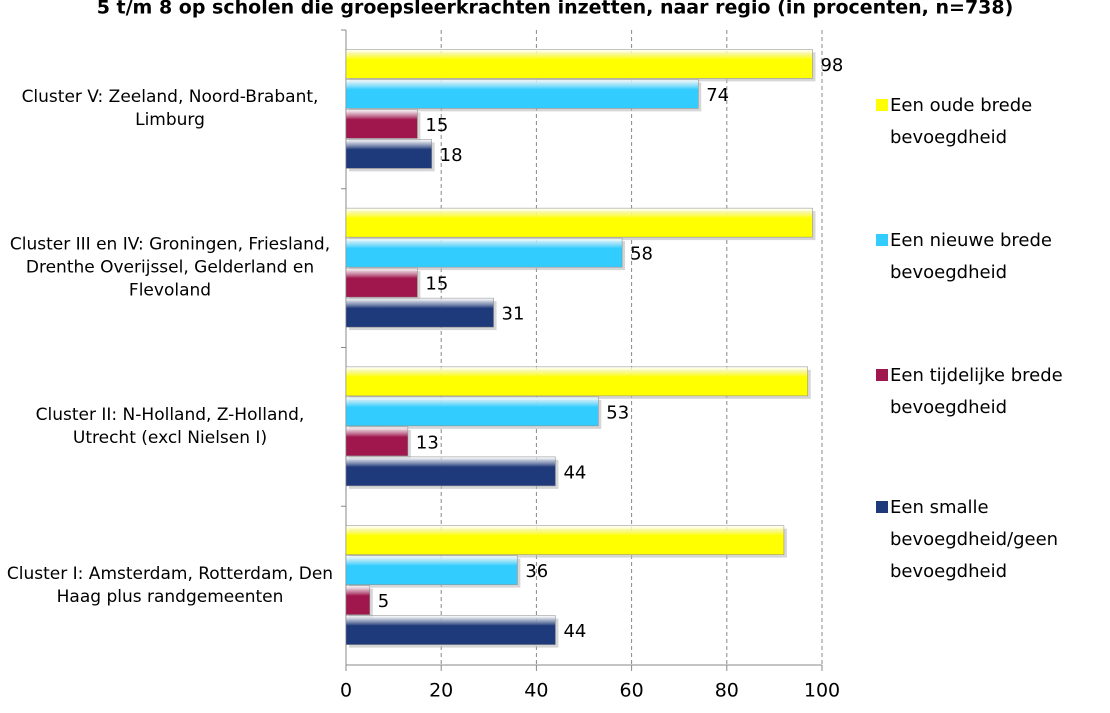 The width and height of the screenshot is (1110, 713). What do you see at coordinates (990, 540) in the screenshot?
I see `legend-entry: Een smalle bevoegdheid/geen bevoegdheid` at bounding box center [990, 540].